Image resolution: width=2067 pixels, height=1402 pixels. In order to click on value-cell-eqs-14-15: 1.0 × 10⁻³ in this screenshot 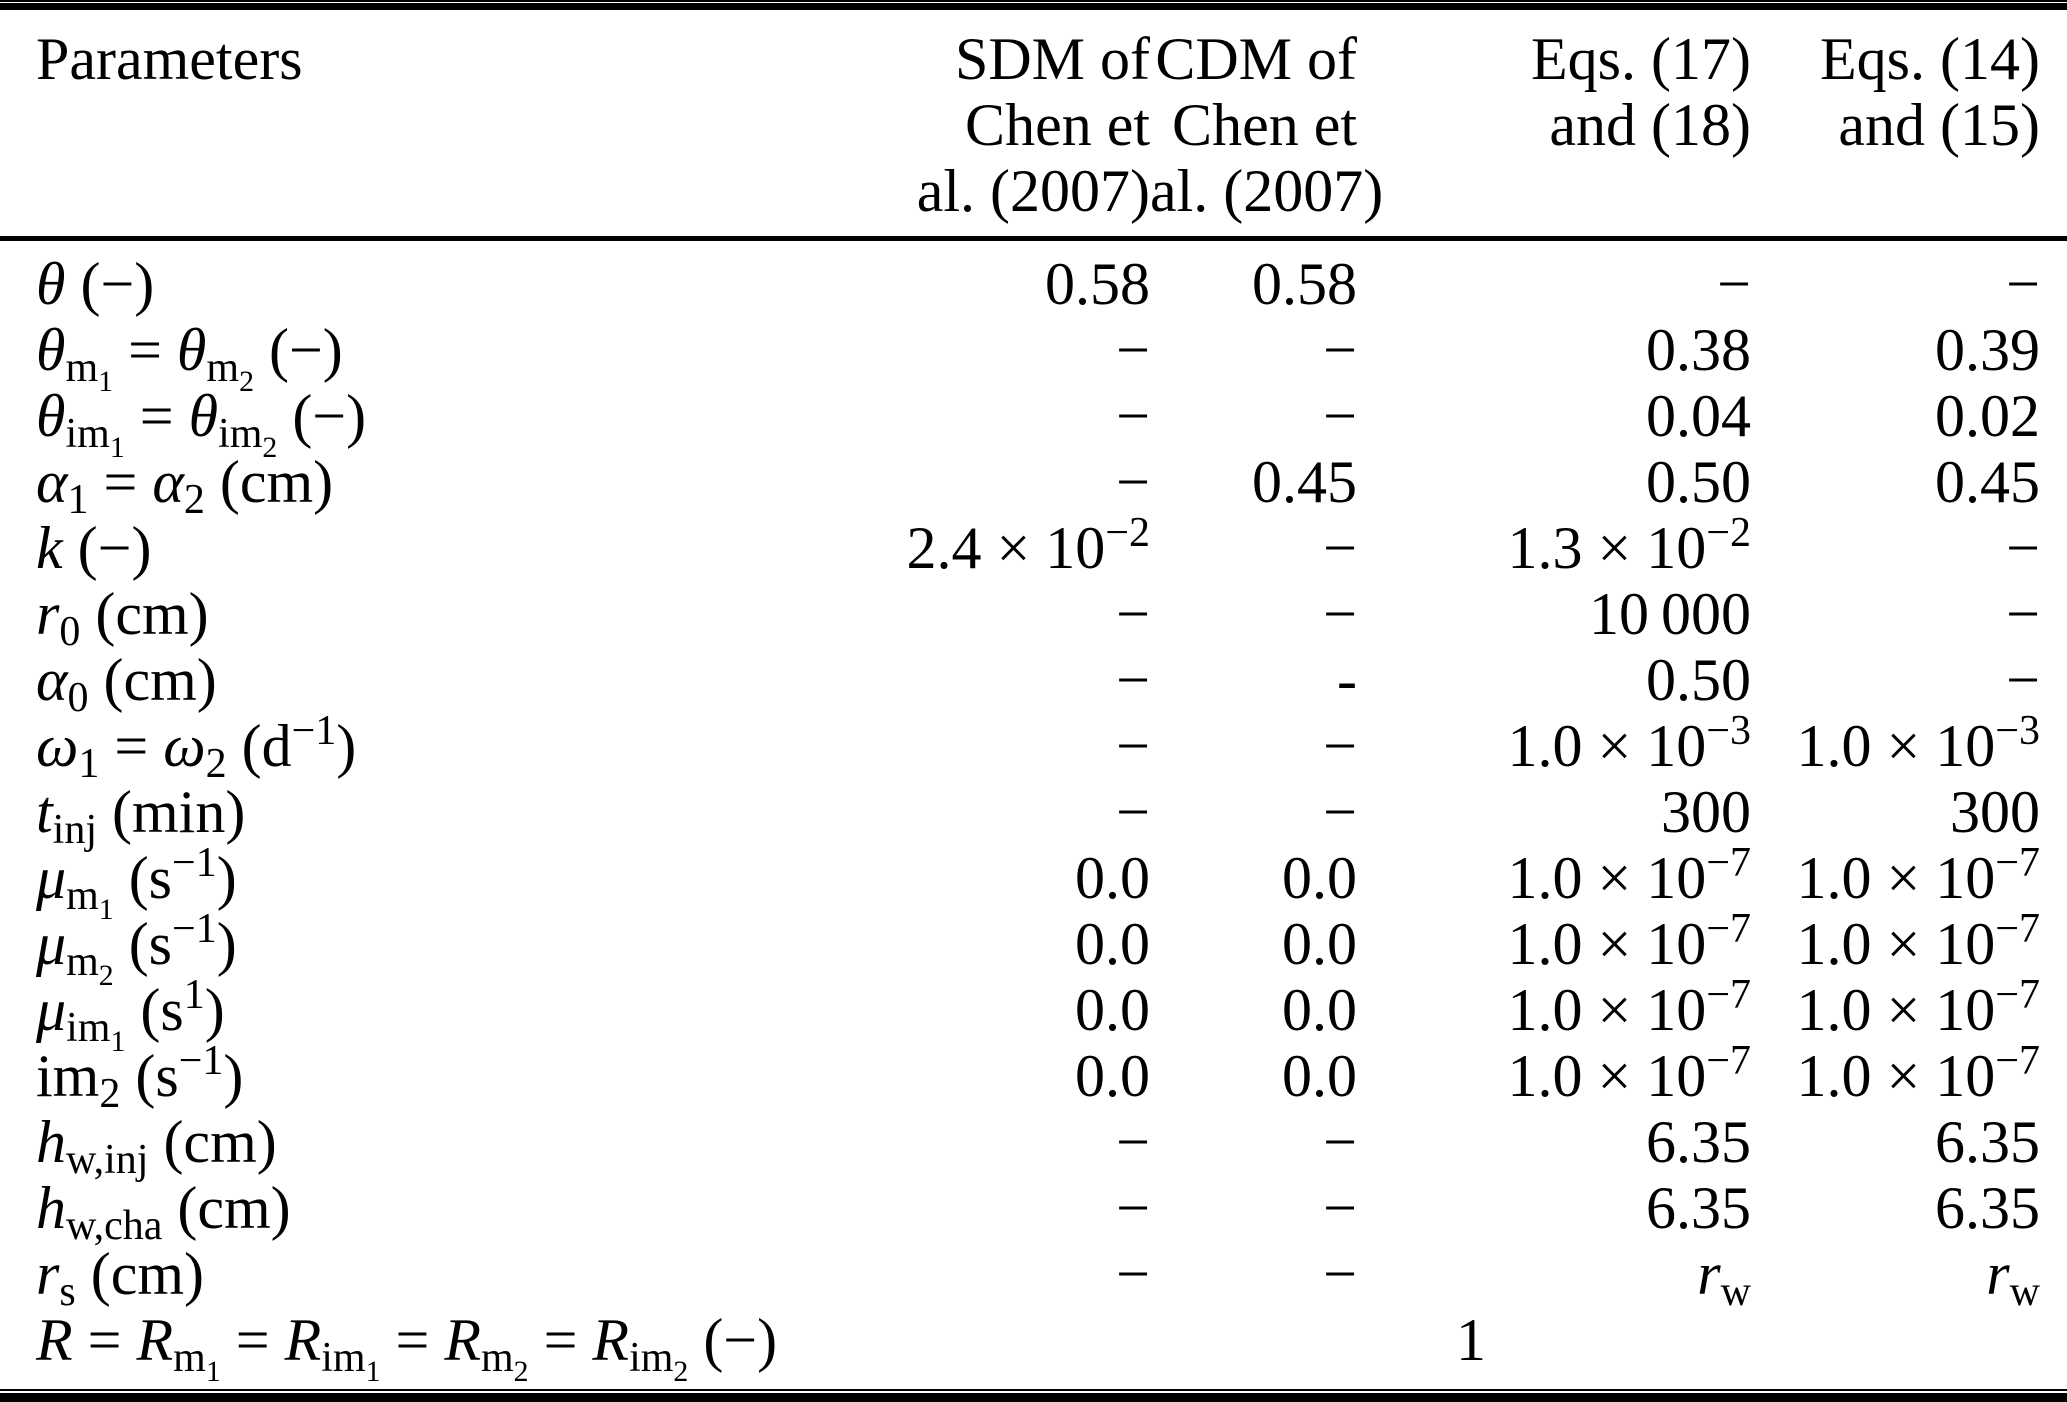, I will do `click(1918, 743)`.